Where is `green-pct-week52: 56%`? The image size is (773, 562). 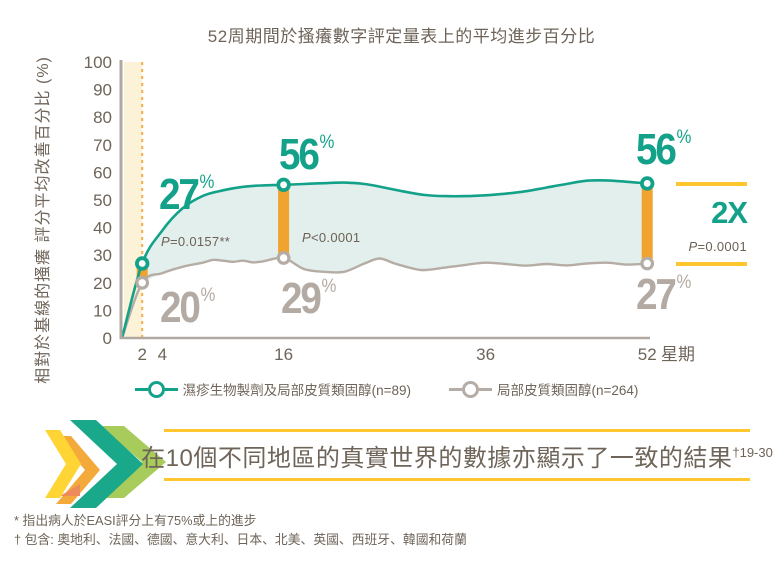 green-pct-week52: 56% is located at coordinates (664, 149).